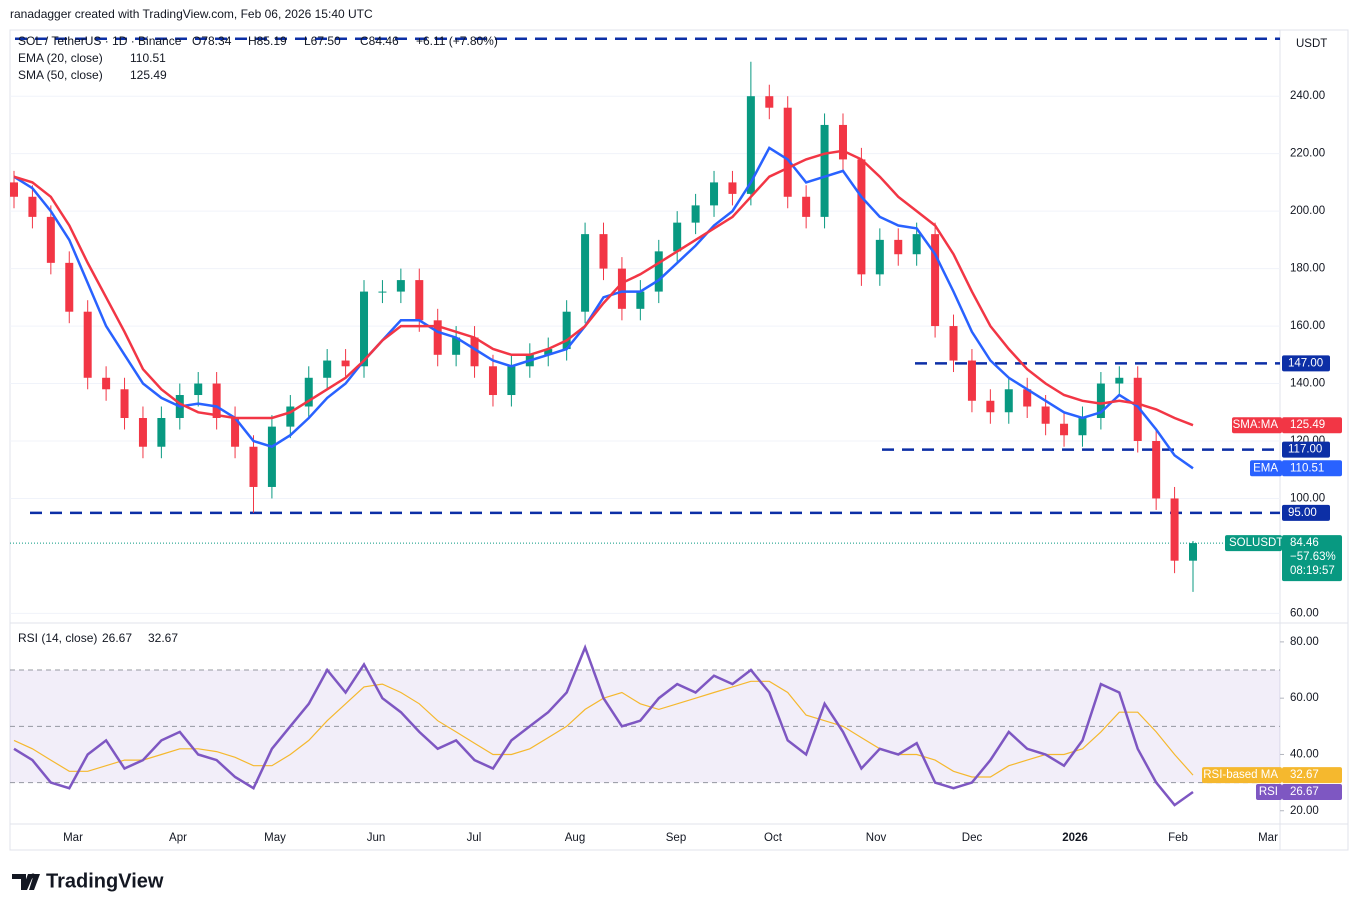 Image resolution: width=1358 pixels, height=911 pixels. I want to click on tag-label: RSI, so click(1268, 792).